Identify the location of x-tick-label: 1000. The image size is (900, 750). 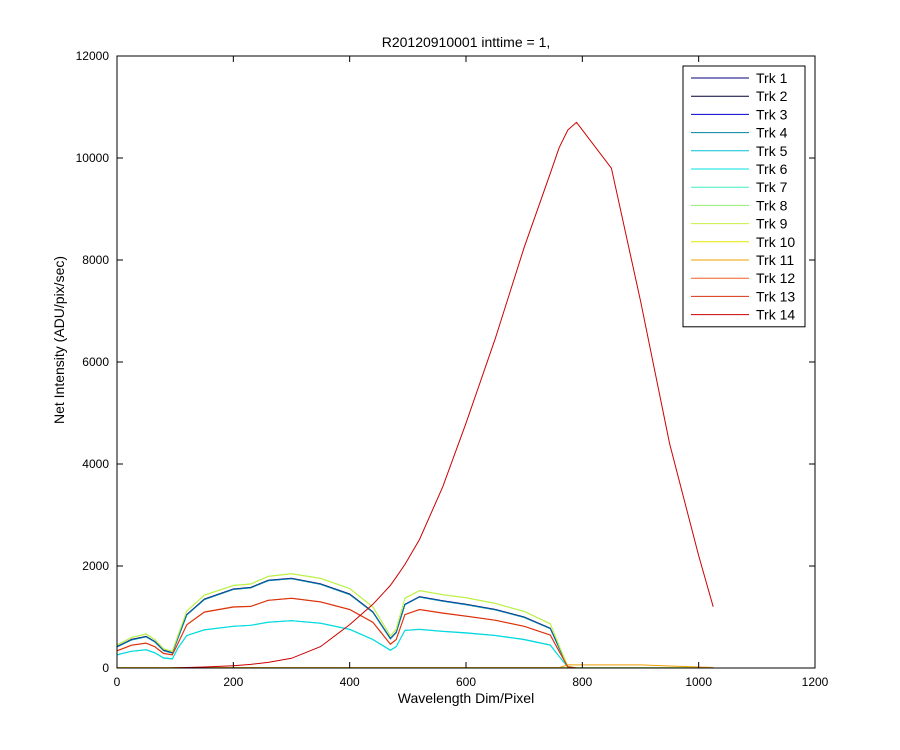
(698, 682).